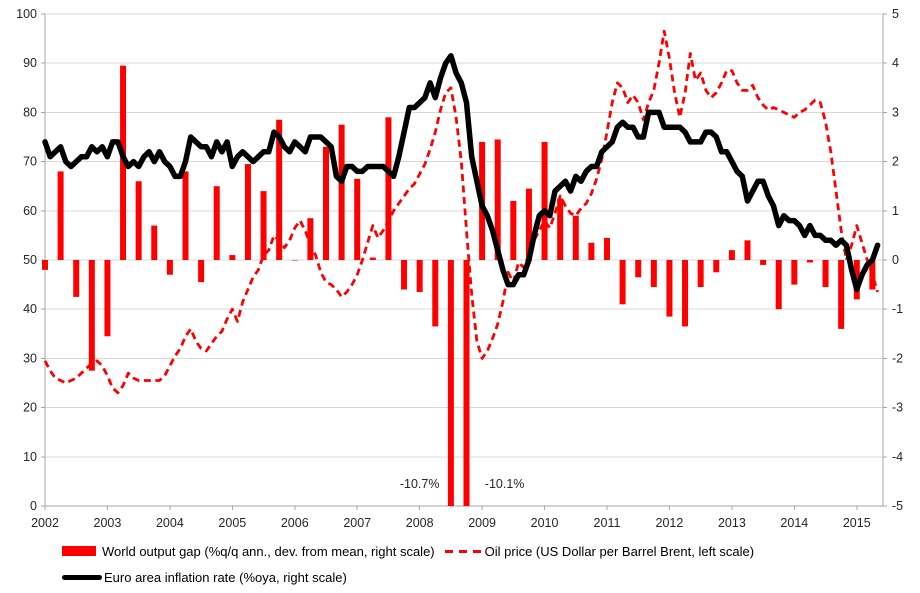 The image size is (920, 593). Describe the element at coordinates (897, 457) in the screenshot. I see `right-axis-tick-label: -4` at that location.